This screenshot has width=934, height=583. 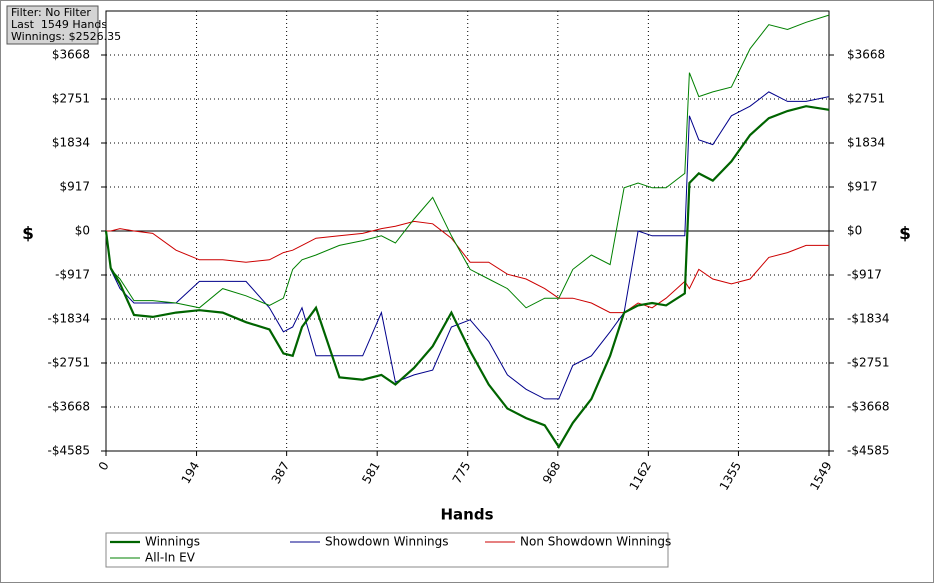 What do you see at coordinates (854, 231) in the screenshot?
I see `y-tick-label-right: $0` at bounding box center [854, 231].